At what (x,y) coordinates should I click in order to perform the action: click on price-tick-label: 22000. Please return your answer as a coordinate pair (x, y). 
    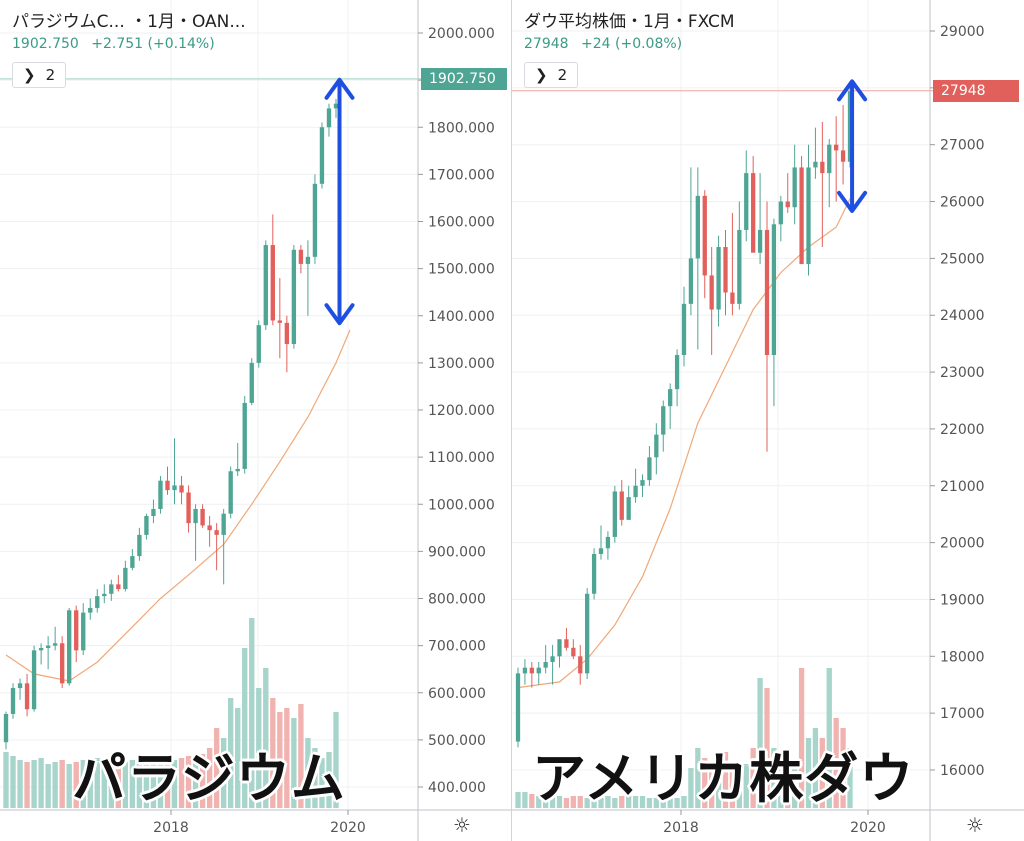
    Looking at the image, I should click on (962, 430).